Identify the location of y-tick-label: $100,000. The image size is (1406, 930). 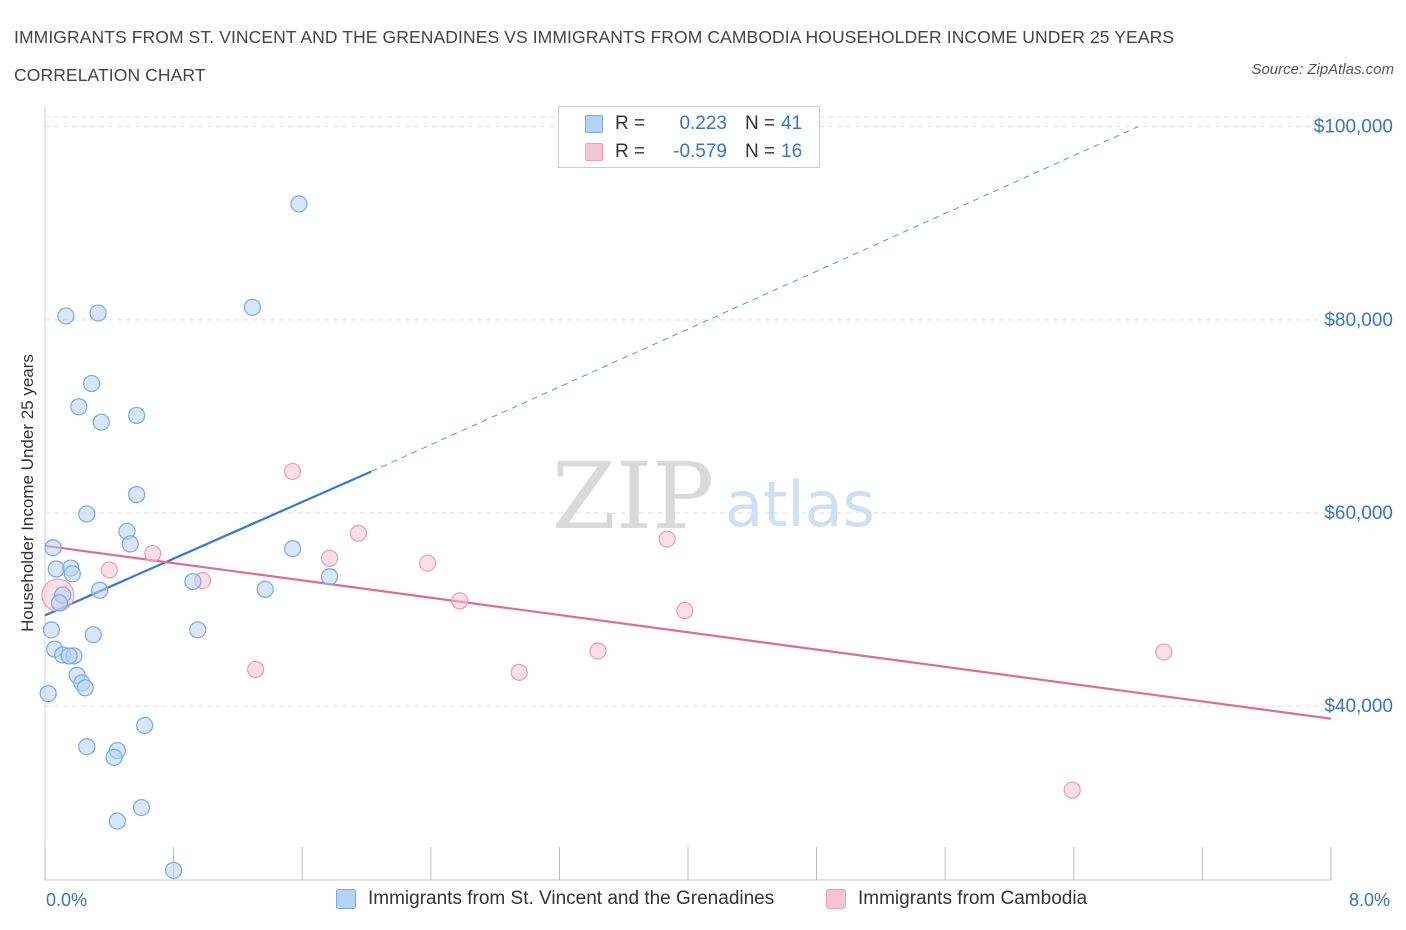
(1353, 127).